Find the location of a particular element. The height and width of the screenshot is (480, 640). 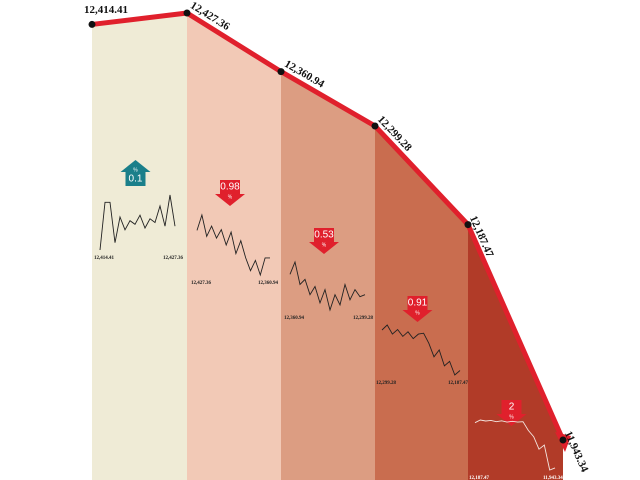

spark-end-label: 11,943.34 is located at coordinates (553, 478).